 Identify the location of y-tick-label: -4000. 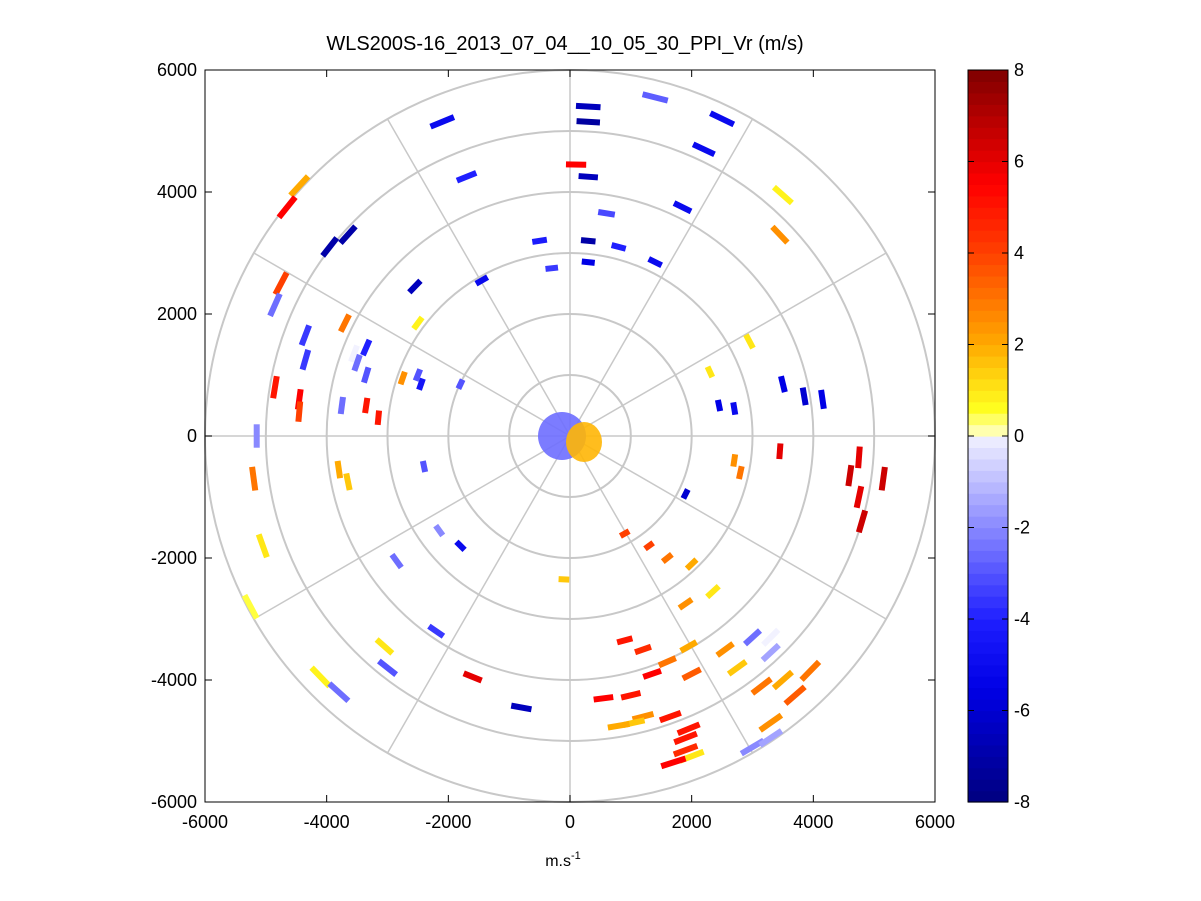
(174, 680).